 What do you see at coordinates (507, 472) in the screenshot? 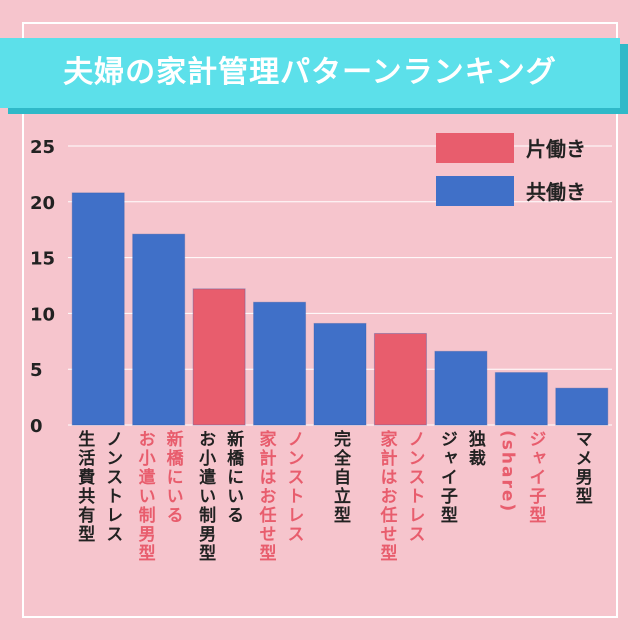
I see `x-tick-label-line: (share)` at bounding box center [507, 472].